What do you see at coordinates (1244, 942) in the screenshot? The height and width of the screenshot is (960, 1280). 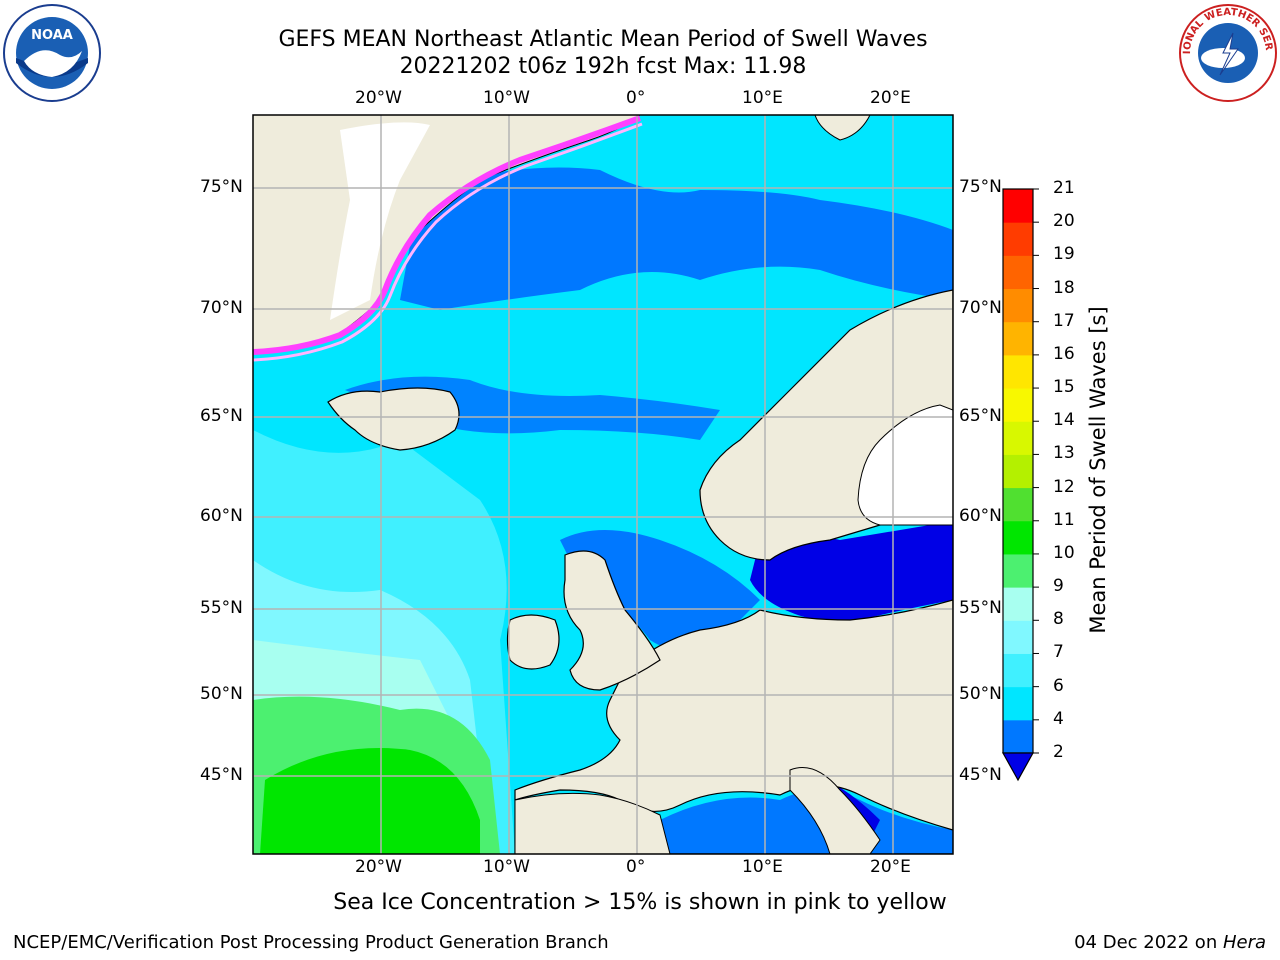 I see `footer-machine: Hera` at bounding box center [1244, 942].